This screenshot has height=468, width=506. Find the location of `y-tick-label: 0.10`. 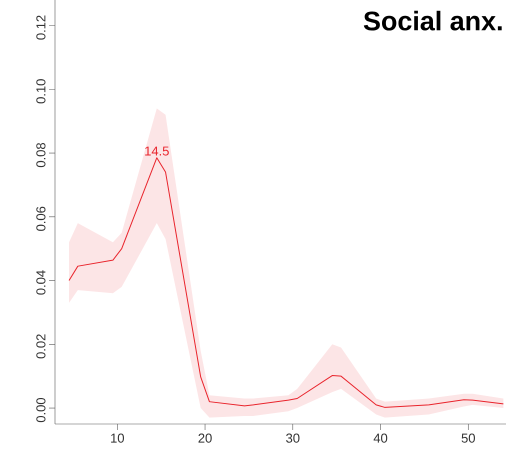

y-tick-label: 0.10 is located at coordinates (41, 91).